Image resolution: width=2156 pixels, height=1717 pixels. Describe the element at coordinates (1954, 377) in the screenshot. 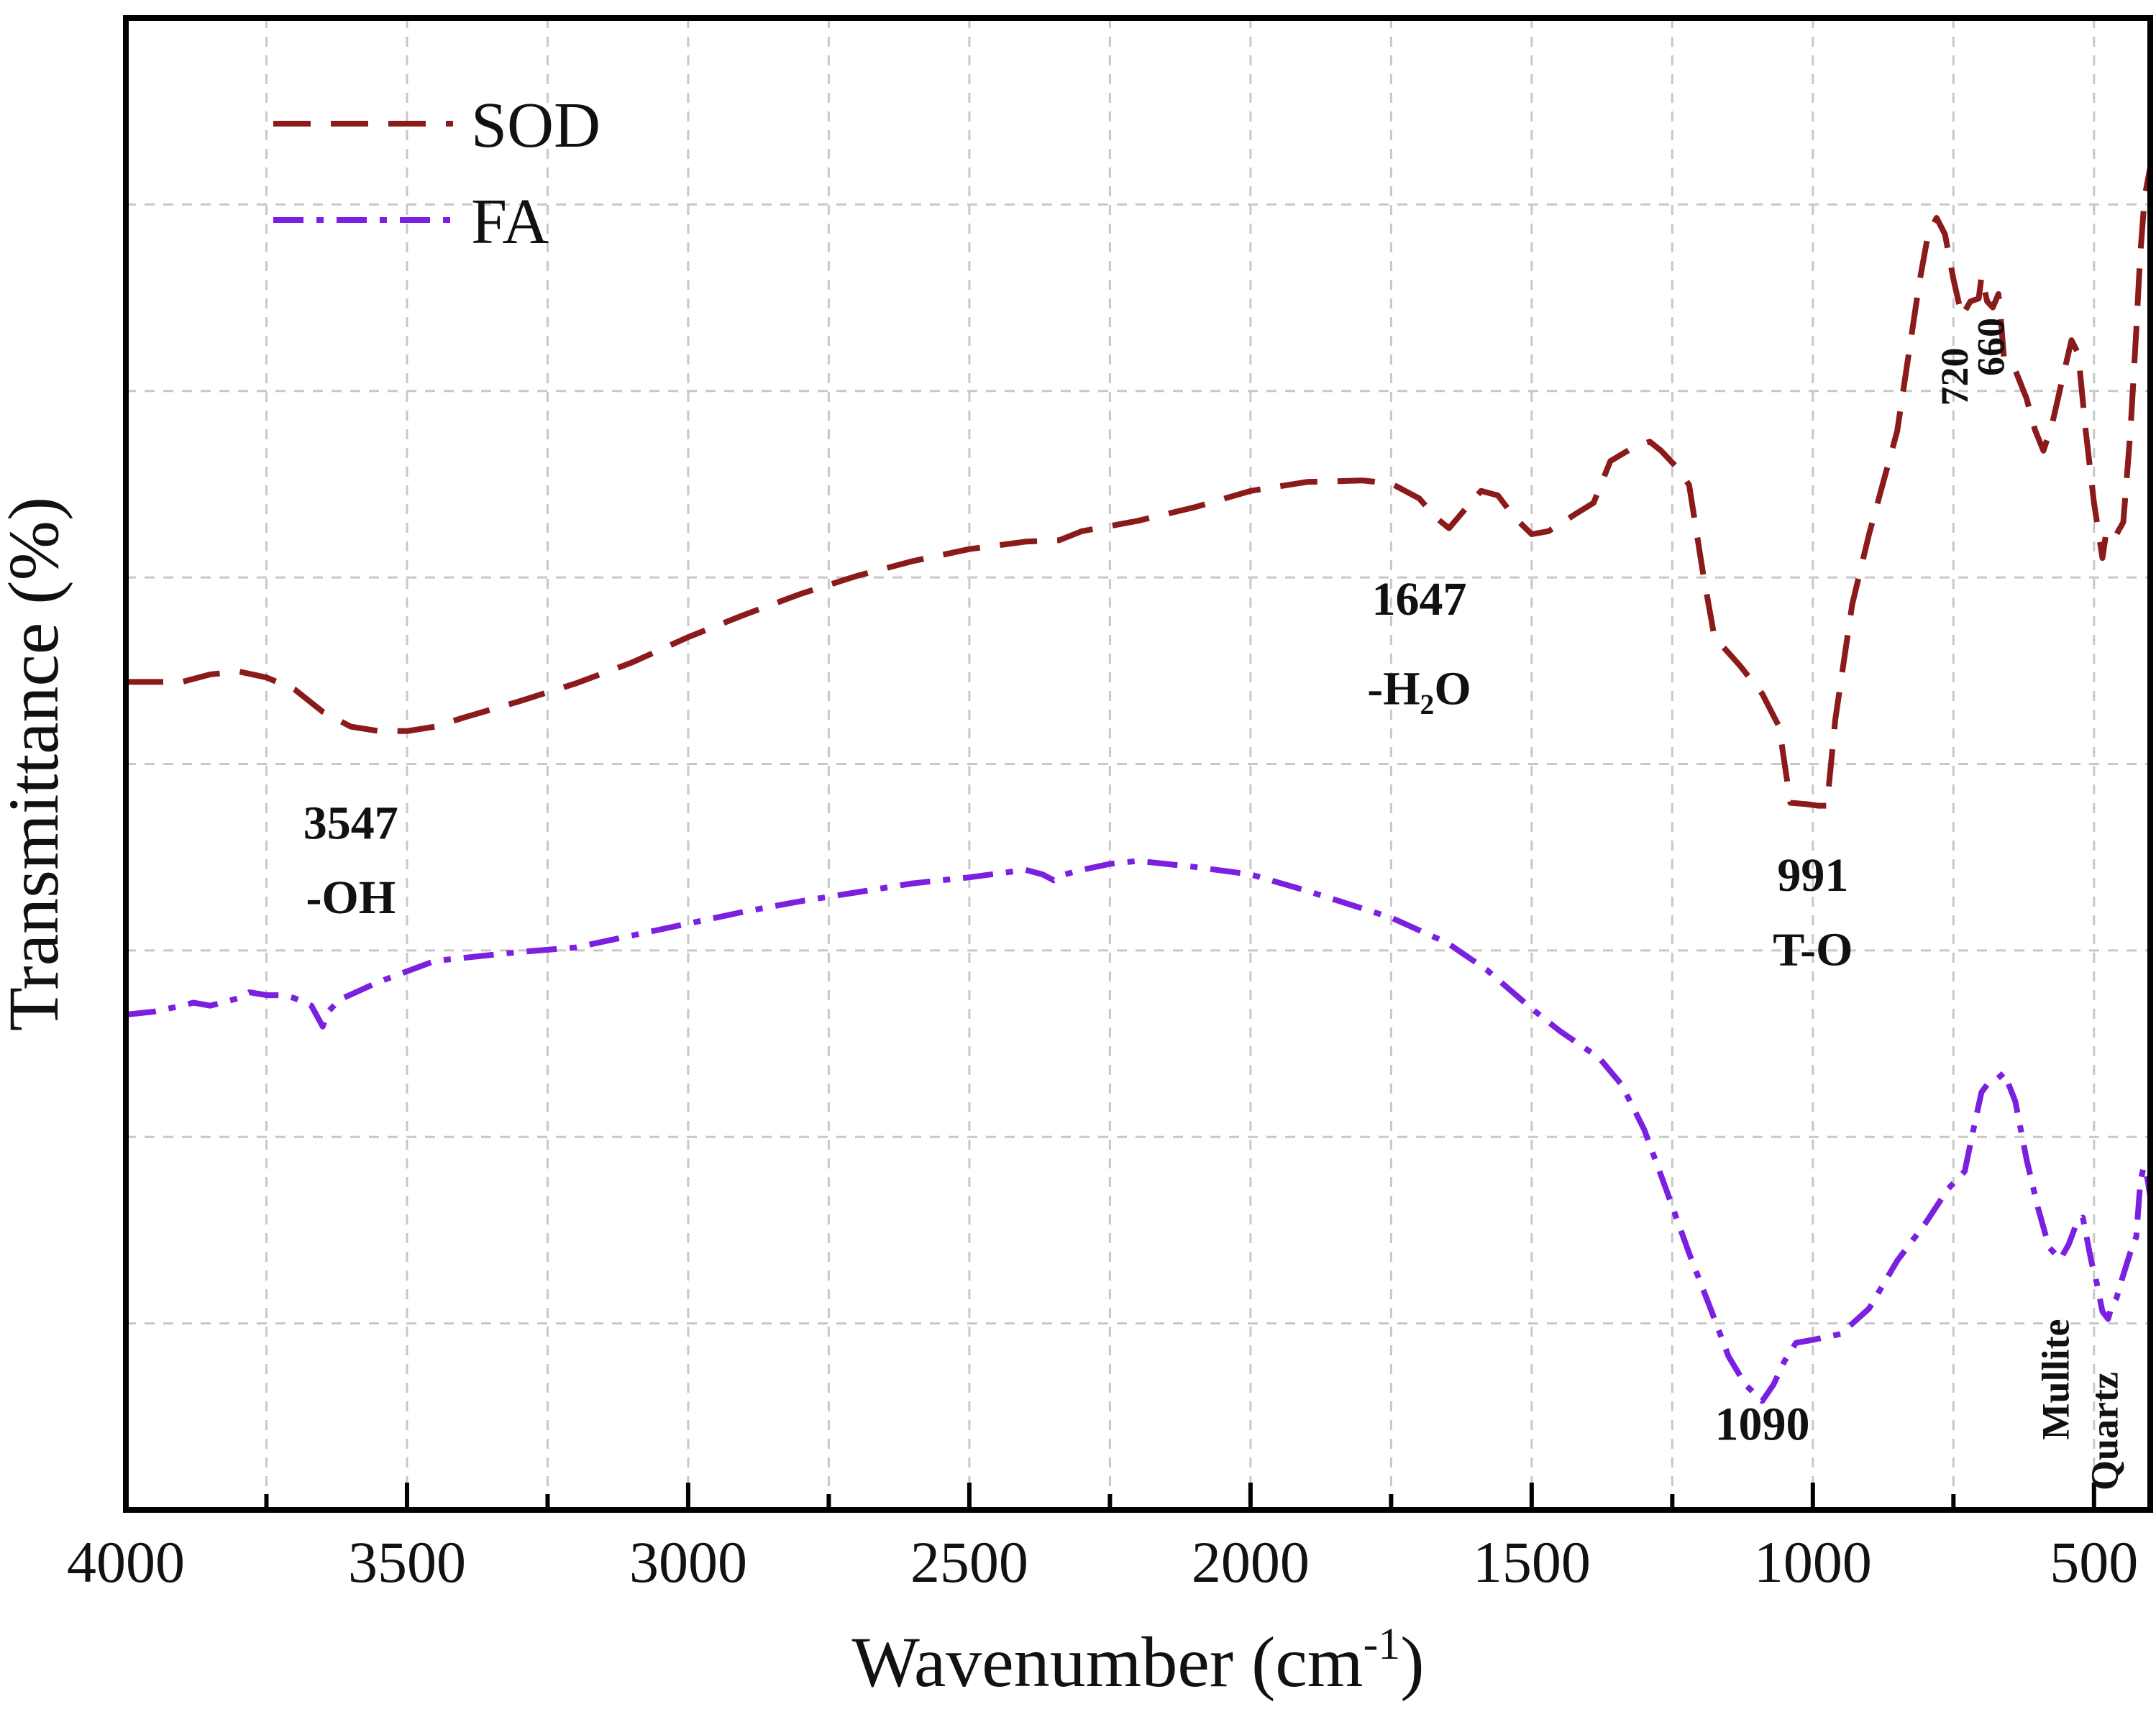

I see `annotation-ann-720: 720` at that location.